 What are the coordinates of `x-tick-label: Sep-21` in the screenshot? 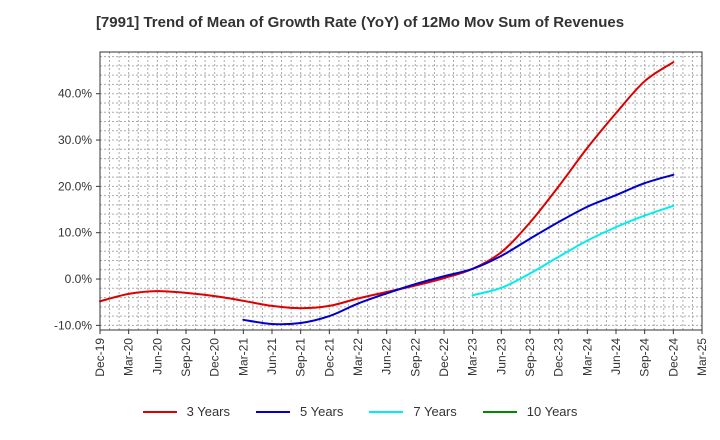 It's located at (301, 357).